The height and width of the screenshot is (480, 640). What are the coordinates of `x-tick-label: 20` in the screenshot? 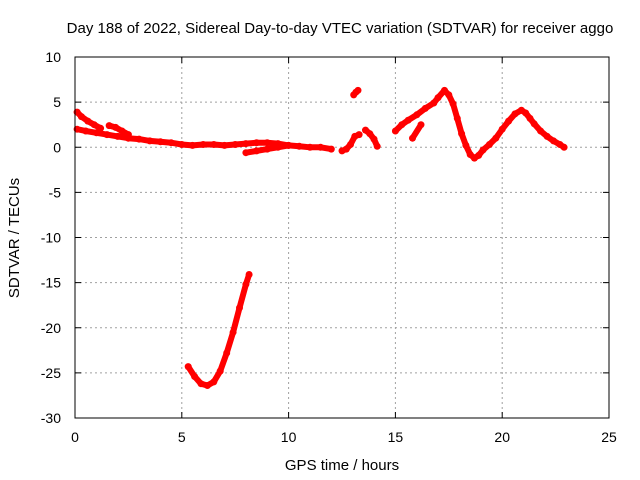 It's located at (502, 437).